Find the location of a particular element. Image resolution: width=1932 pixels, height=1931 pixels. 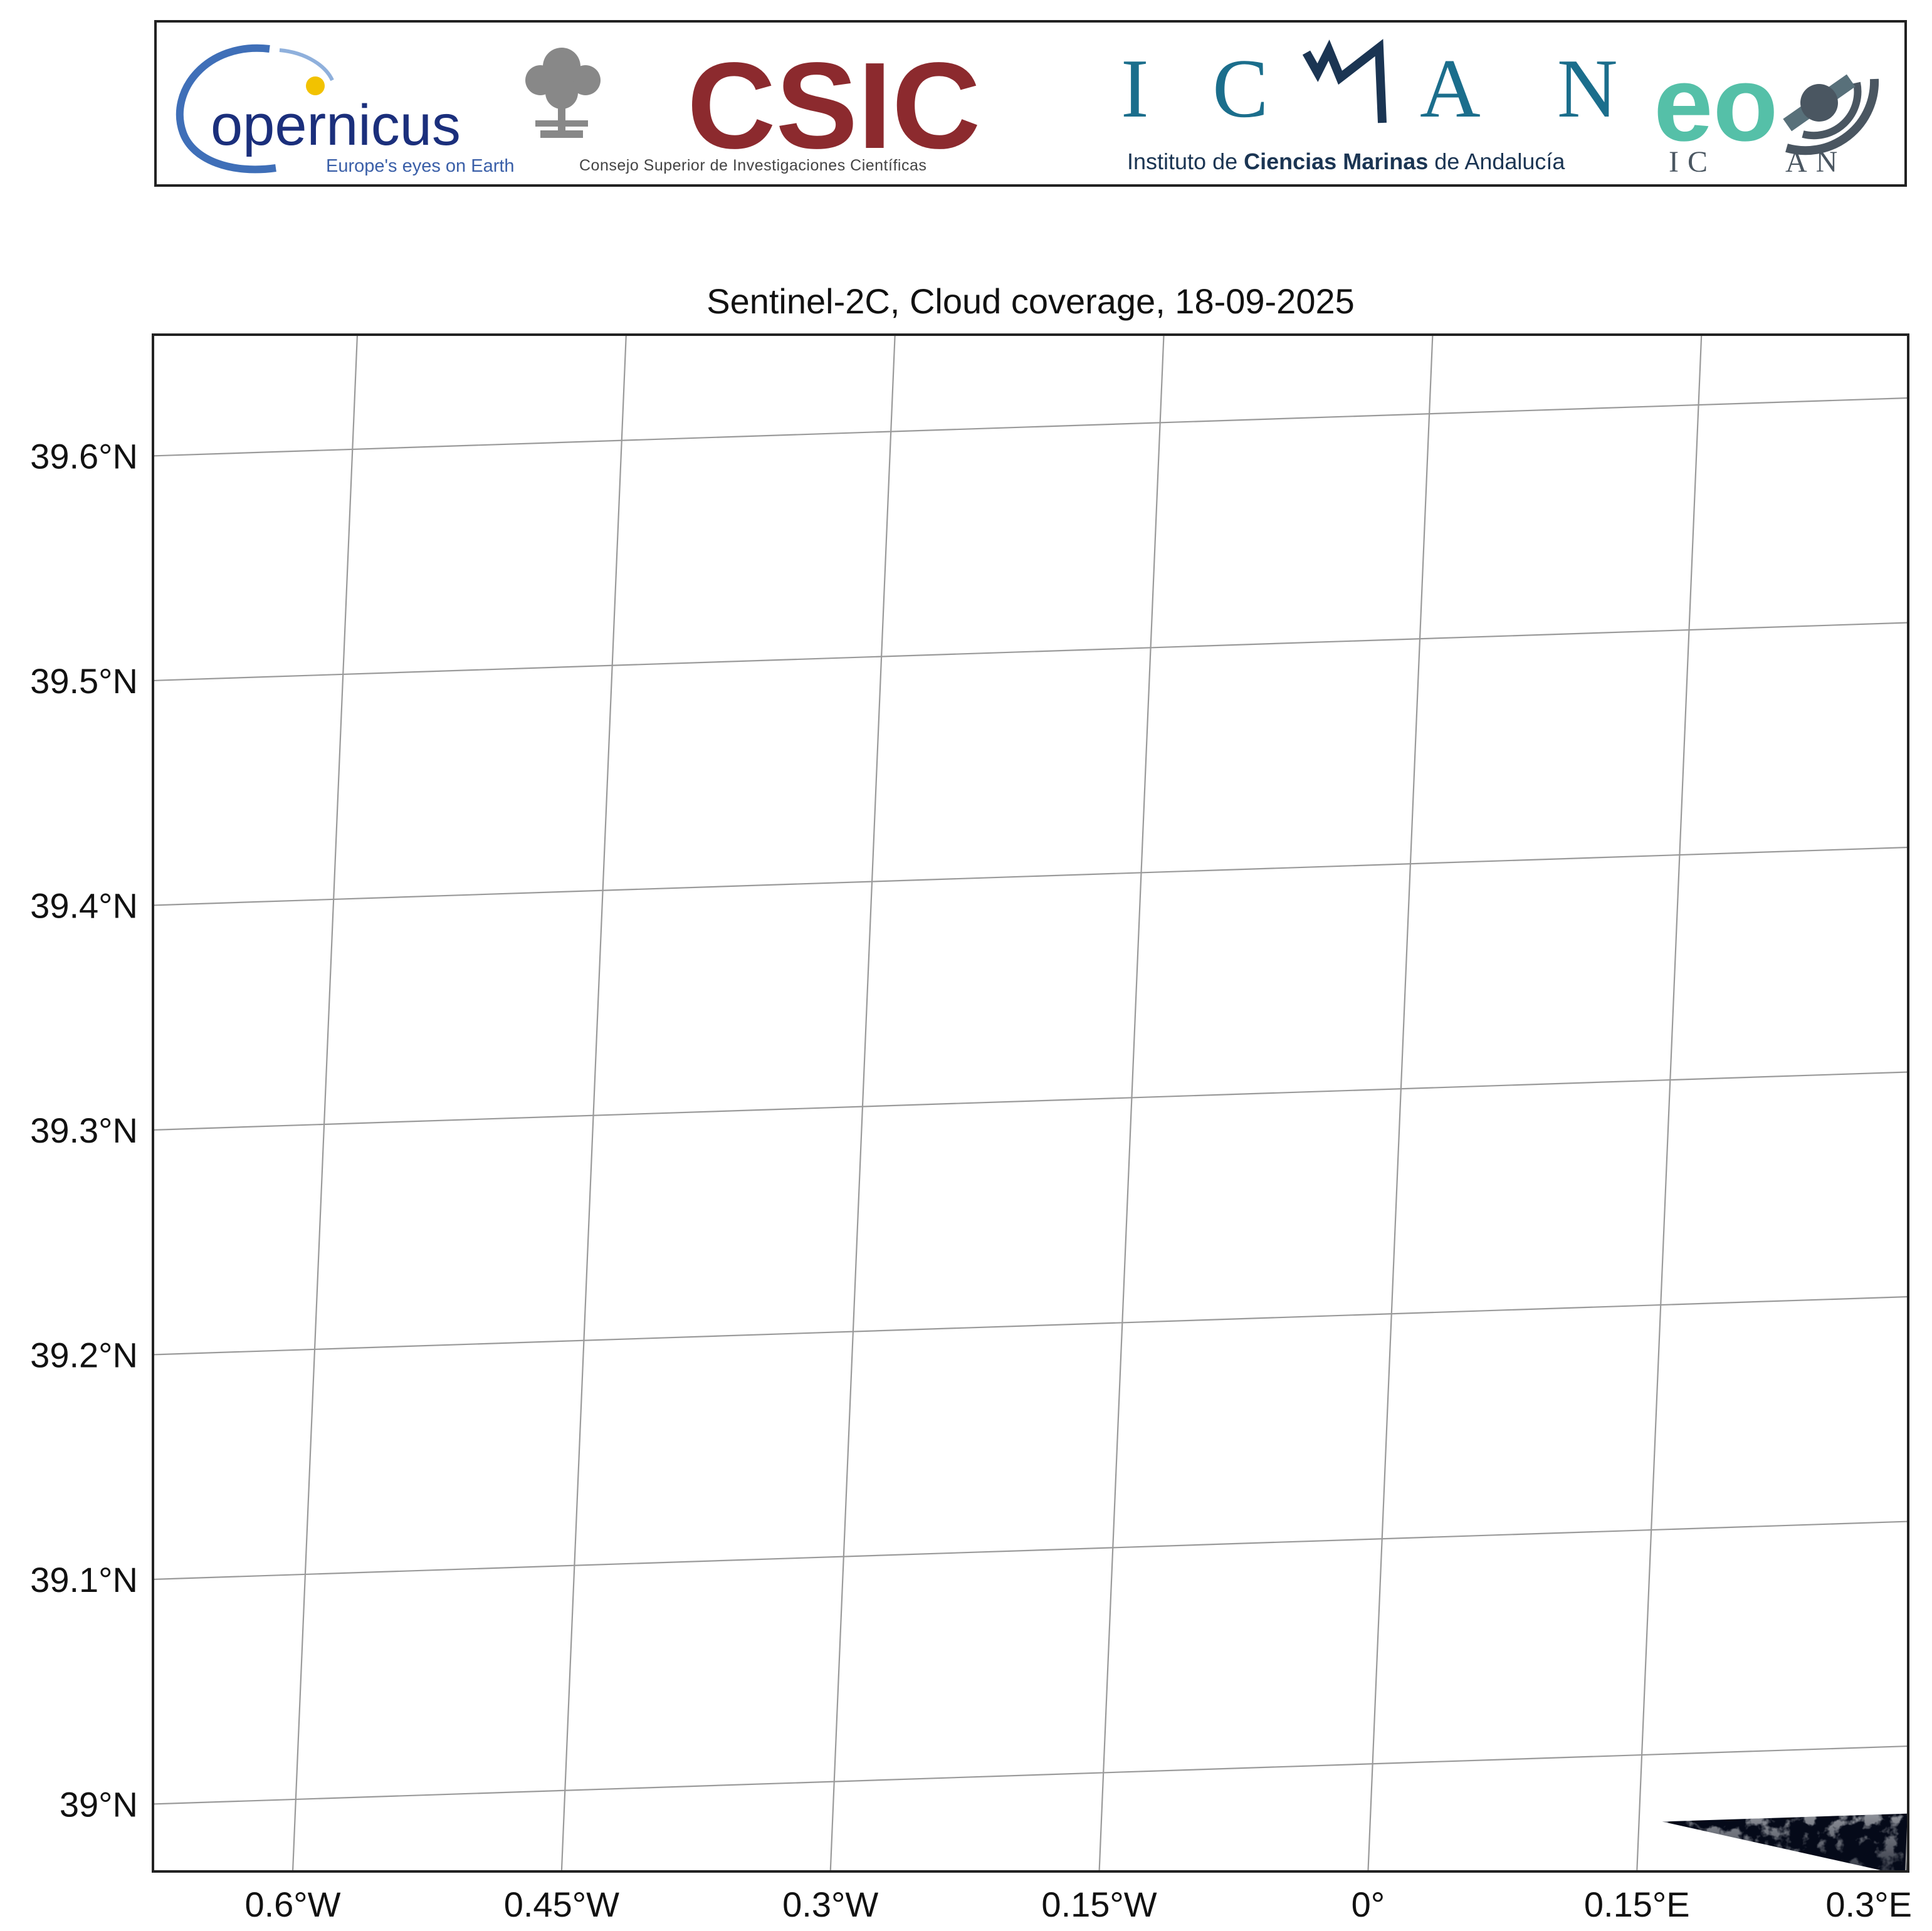

latitude-tick-labels: 39.6°N 39.5°N 39.4°N 39.3°N 39.2°N 39.1°N 39°N is located at coordinates (84, 1130).